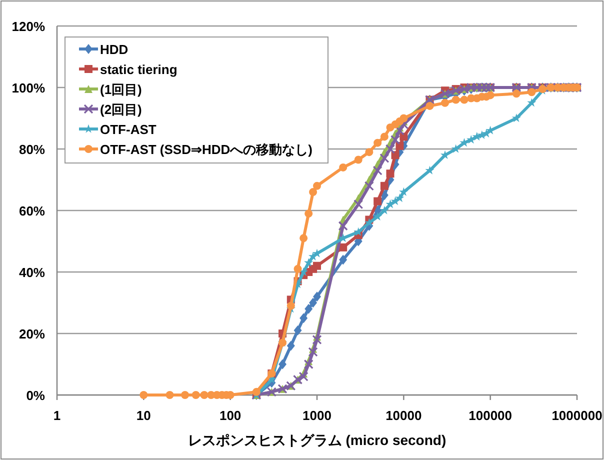 This screenshot has height=460, width=604. I want to click on y-tick-label: 40%, so click(32, 272).